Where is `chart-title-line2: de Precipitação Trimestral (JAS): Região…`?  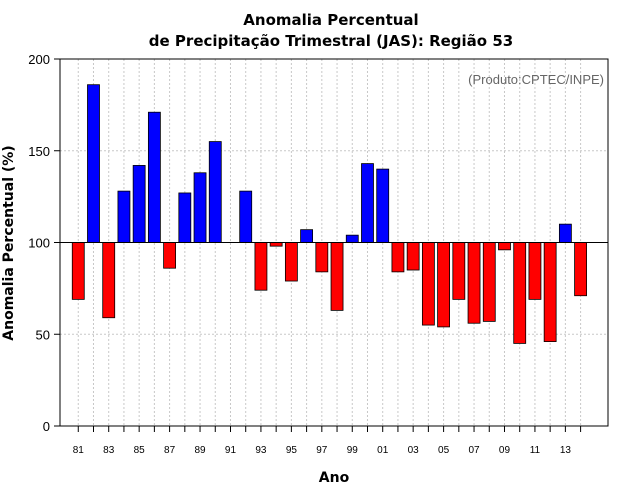
chart-title-line2: de Precipitação Trimestral (JAS): Região… is located at coordinates (331, 41).